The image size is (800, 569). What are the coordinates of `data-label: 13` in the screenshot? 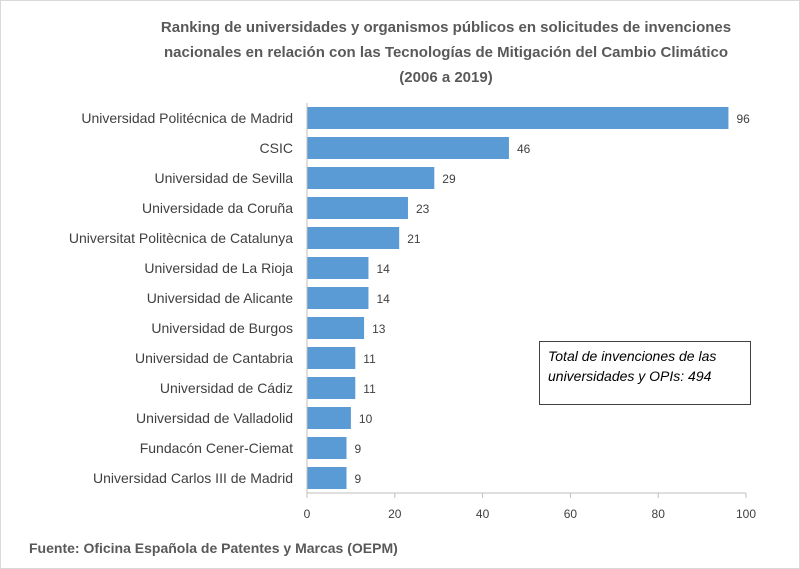 It's located at (379, 329).